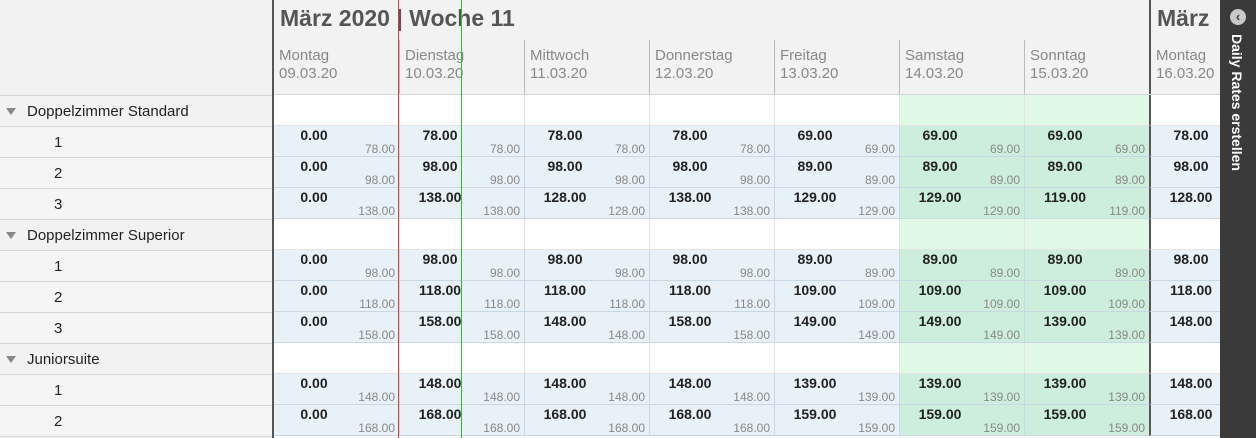 This screenshot has height=438, width=1256. What do you see at coordinates (501, 335) in the screenshot?
I see `base-rate-value: 158.00` at bounding box center [501, 335].